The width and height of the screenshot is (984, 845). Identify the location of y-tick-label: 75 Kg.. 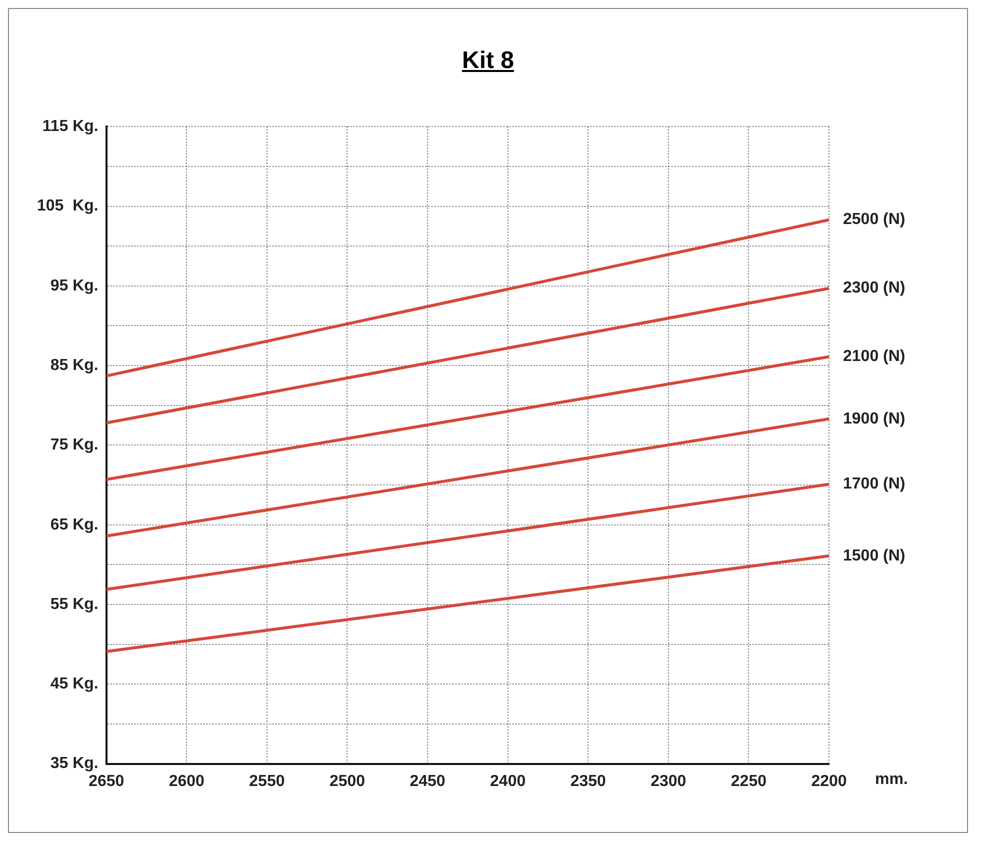
(74, 445).